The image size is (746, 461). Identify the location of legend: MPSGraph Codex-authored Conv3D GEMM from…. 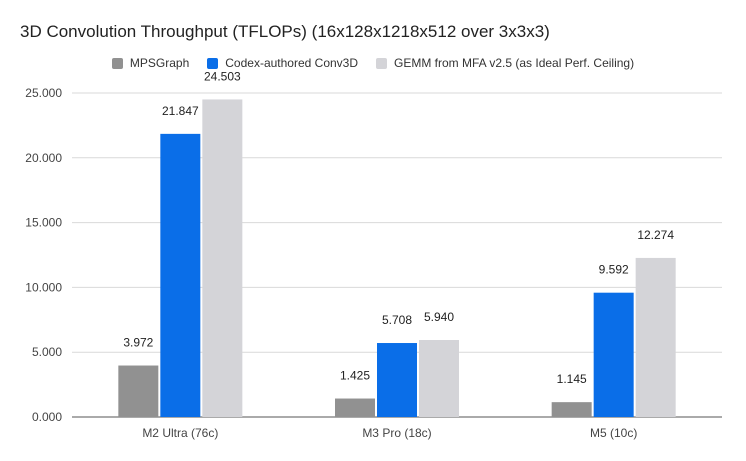
(373, 63).